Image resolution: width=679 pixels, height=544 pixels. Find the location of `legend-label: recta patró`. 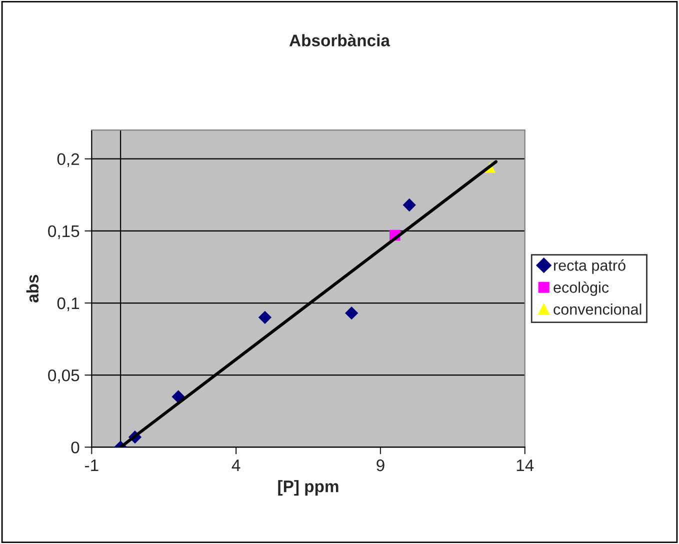

legend-label: recta patró is located at coordinates (590, 266).